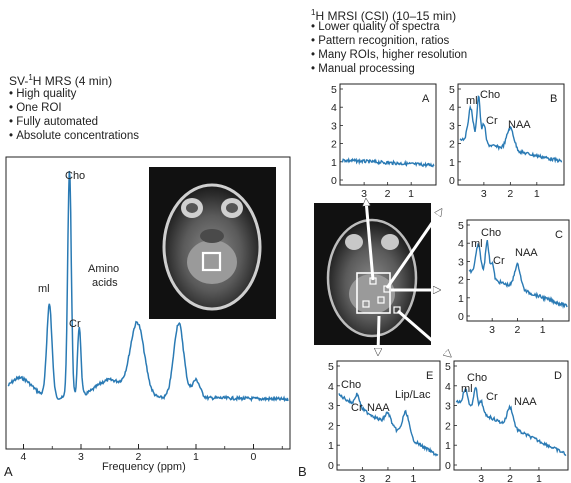  I want to click on panel-letter: D, so click(558, 376).